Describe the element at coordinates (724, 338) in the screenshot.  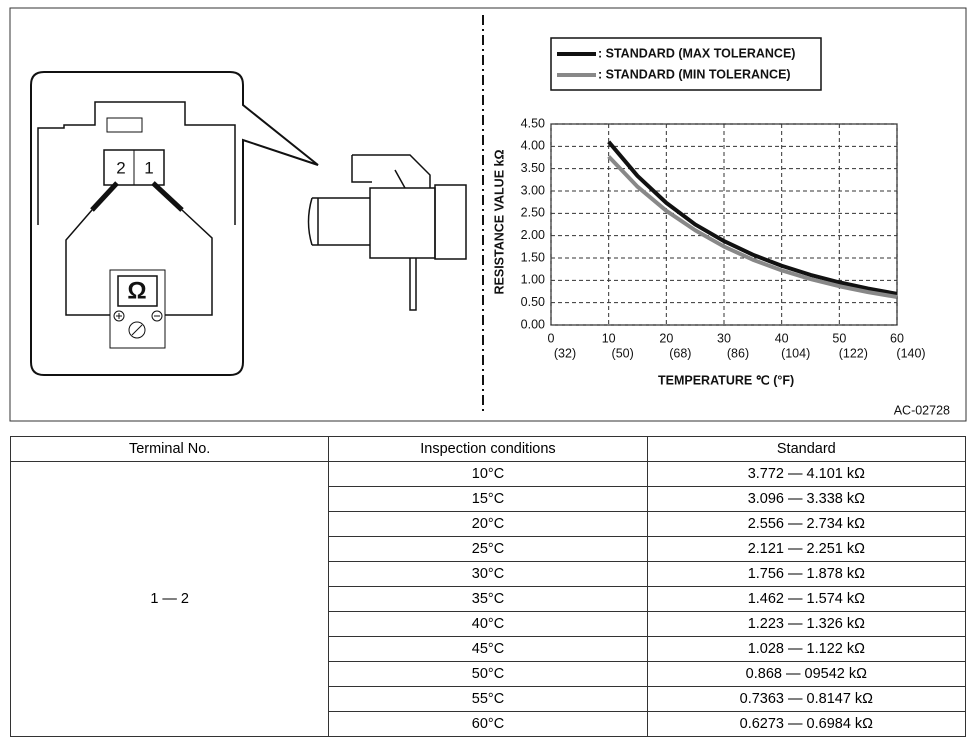
I see `x-tick-label: 30` at that location.